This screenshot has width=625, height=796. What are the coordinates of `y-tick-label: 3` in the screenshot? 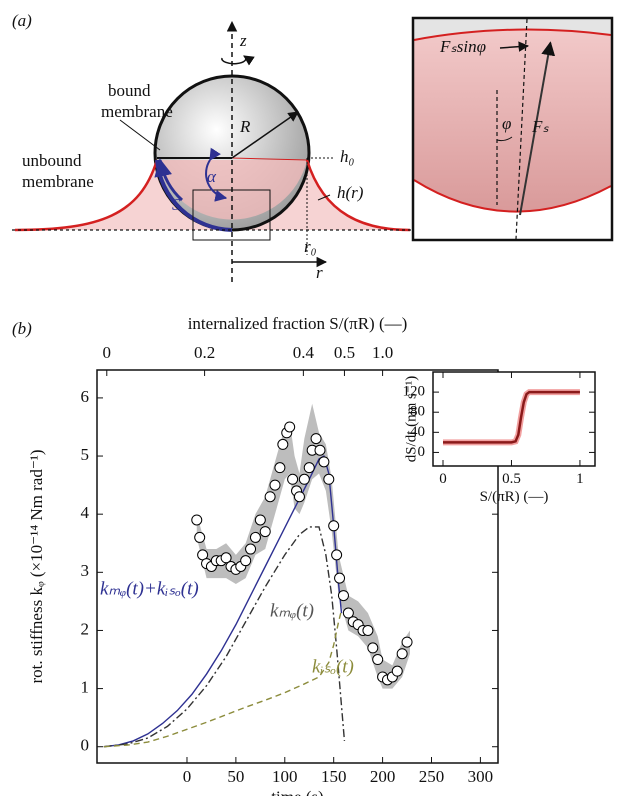 It's located at (85, 570).